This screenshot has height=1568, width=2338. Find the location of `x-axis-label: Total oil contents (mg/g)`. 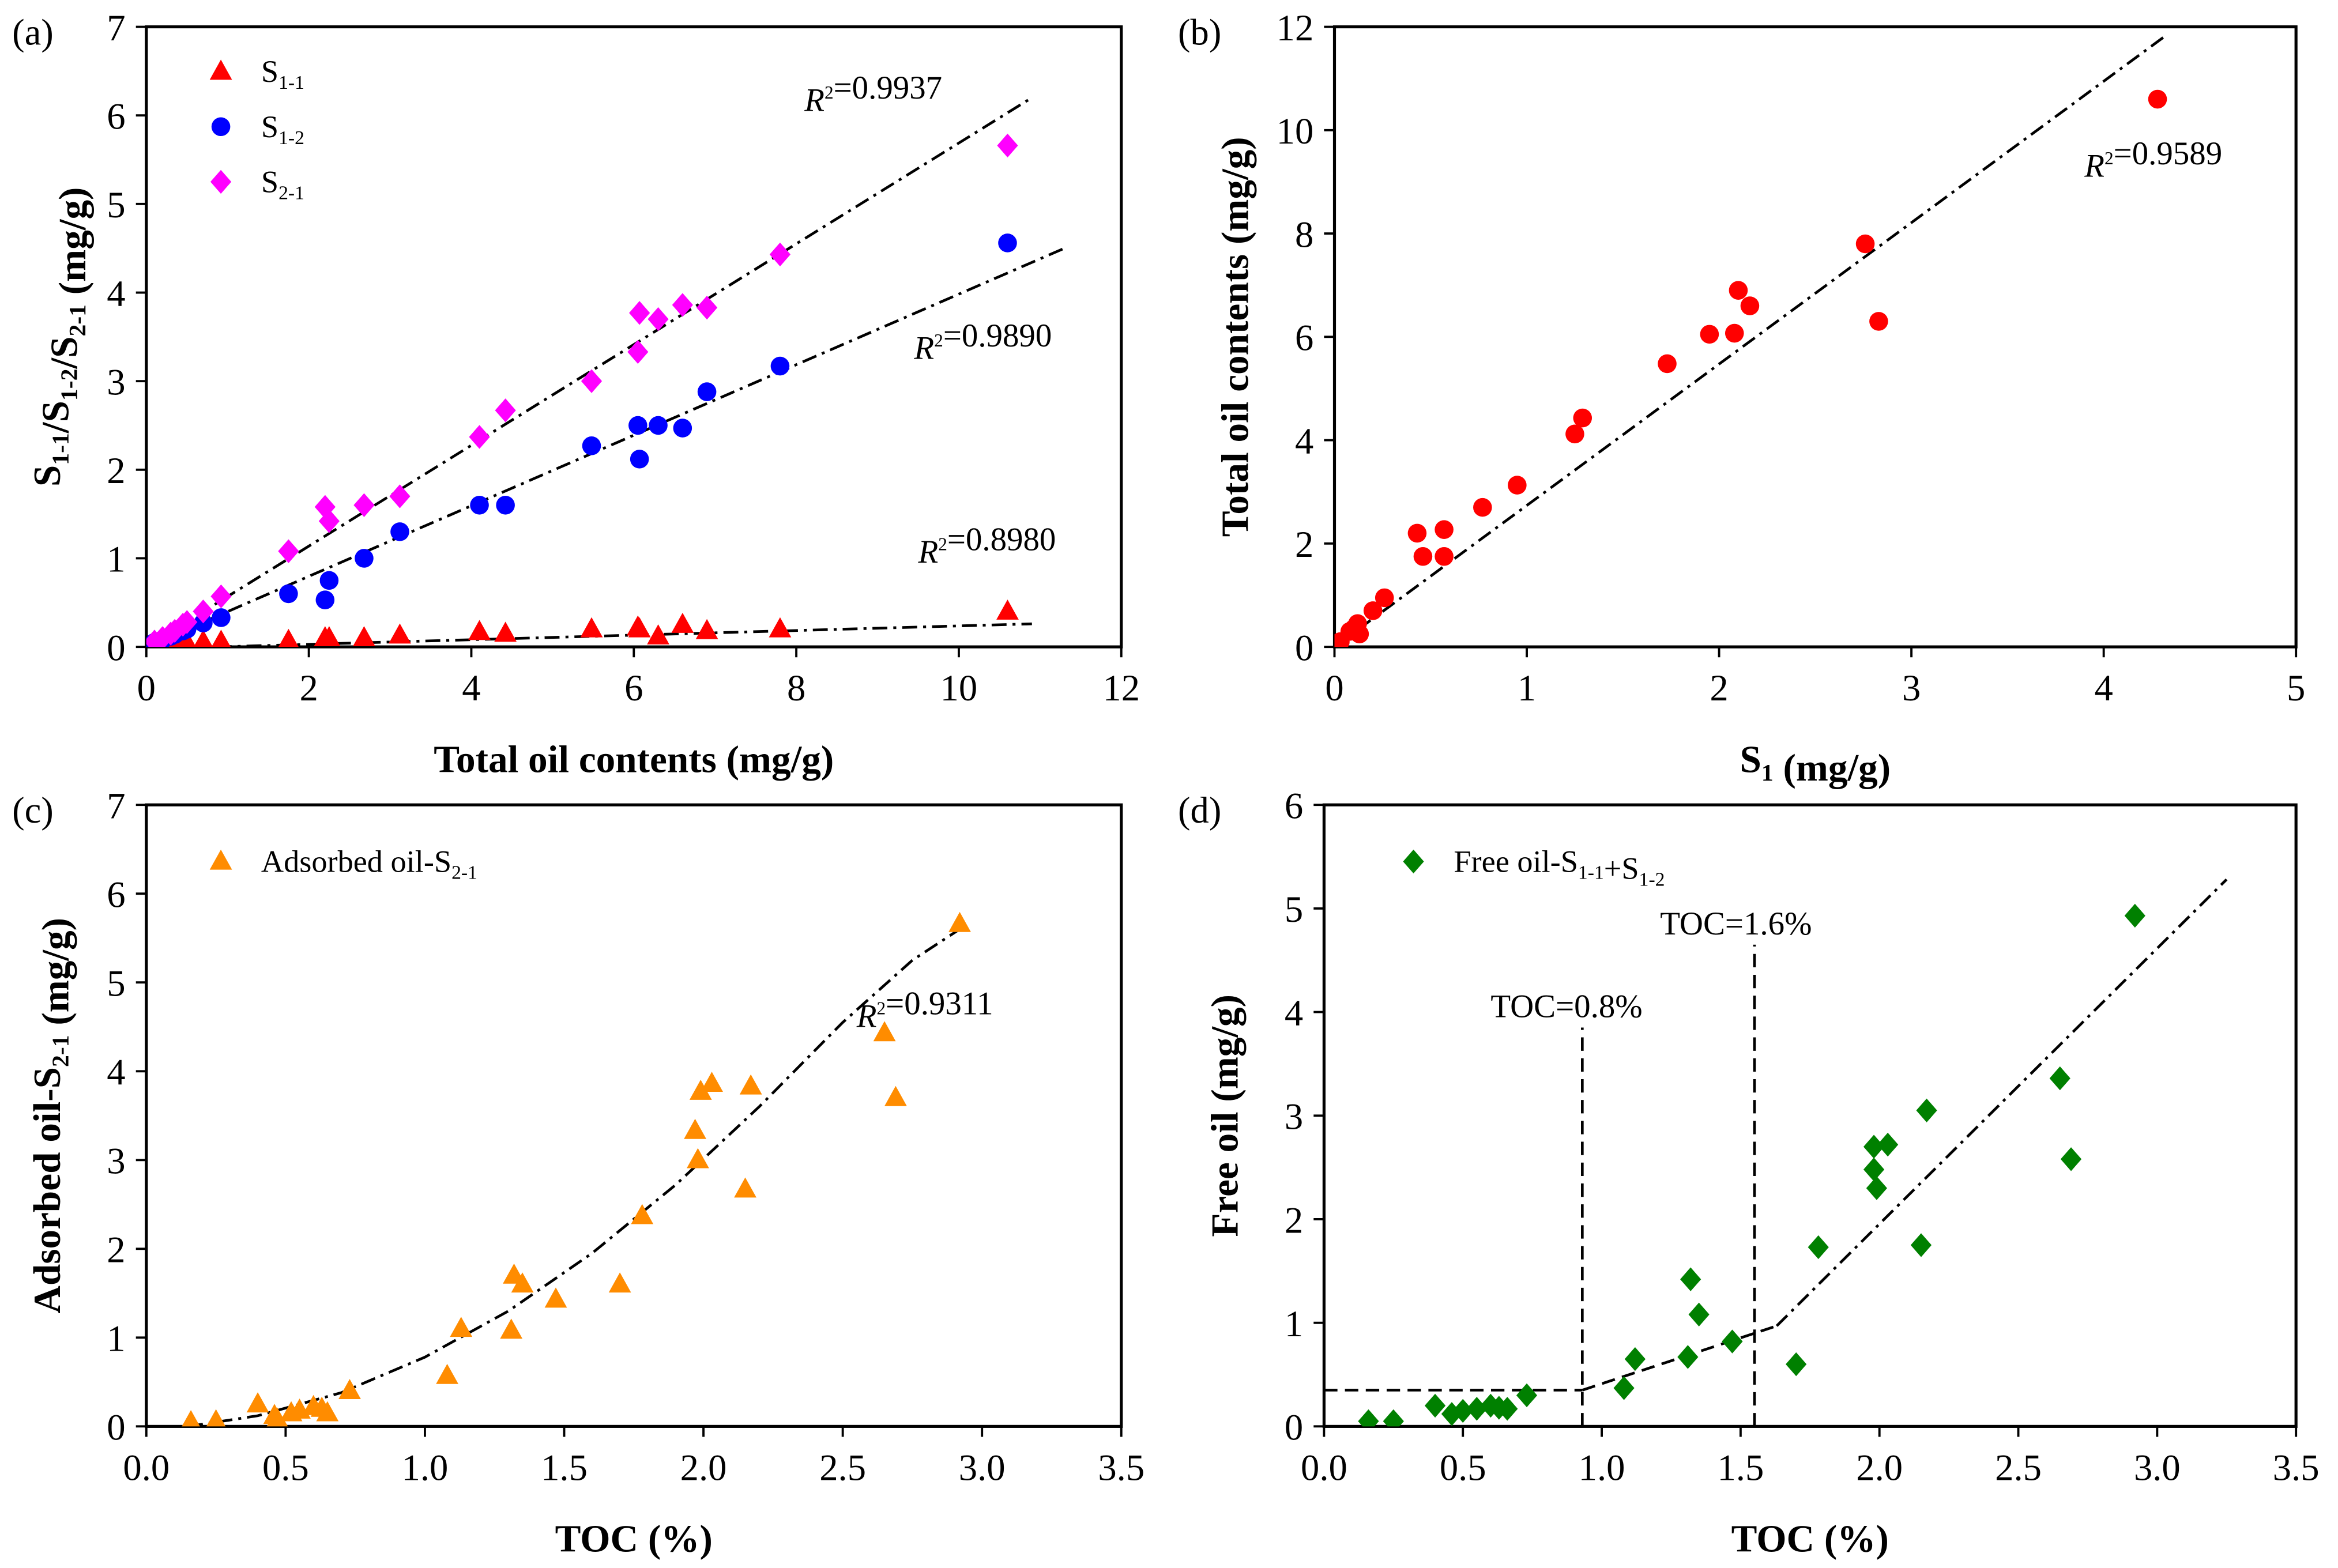

x-axis-label: Total oil contents (mg/g) is located at coordinates (634, 759).